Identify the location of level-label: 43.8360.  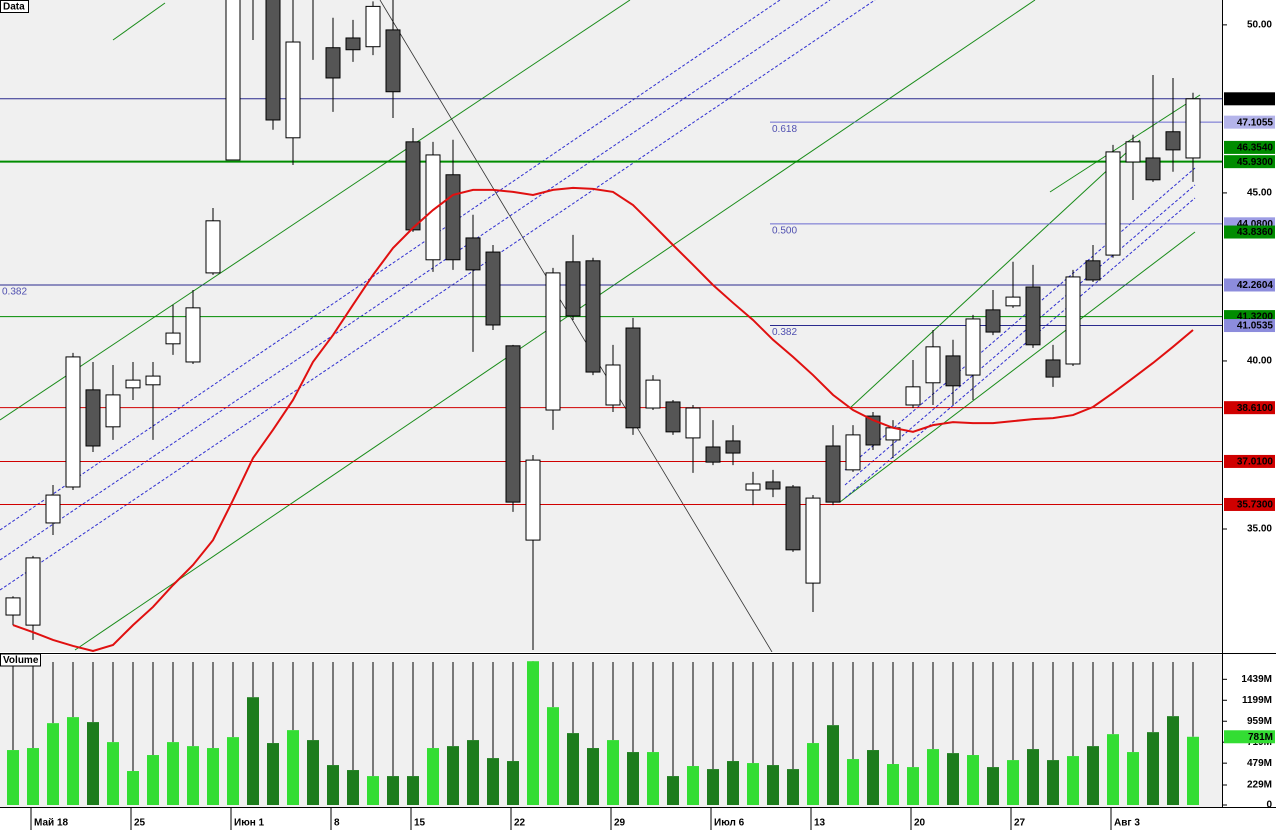
(1255, 232).